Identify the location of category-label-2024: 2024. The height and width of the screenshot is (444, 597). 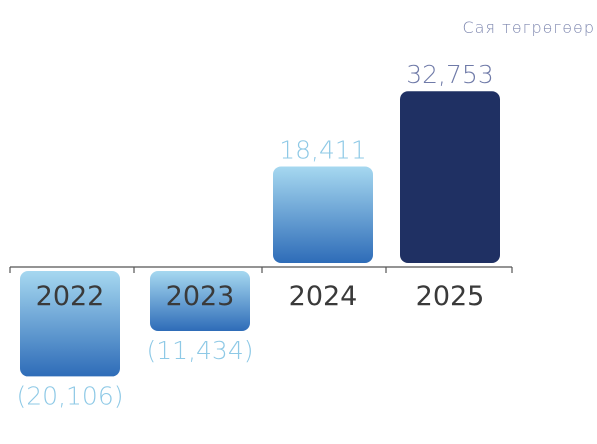
(323, 296).